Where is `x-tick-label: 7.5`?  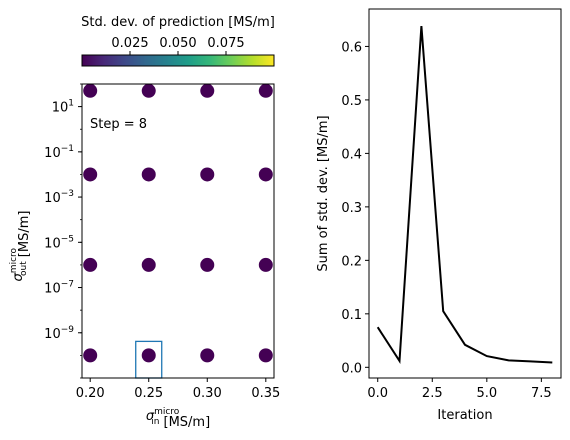 x-tick-label: 7.5 is located at coordinates (541, 393).